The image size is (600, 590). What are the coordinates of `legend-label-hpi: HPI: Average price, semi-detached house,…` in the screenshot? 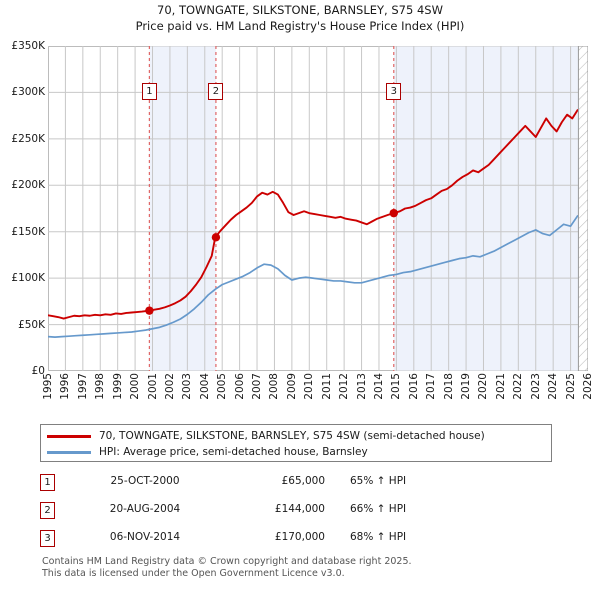 It's located at (233, 452).